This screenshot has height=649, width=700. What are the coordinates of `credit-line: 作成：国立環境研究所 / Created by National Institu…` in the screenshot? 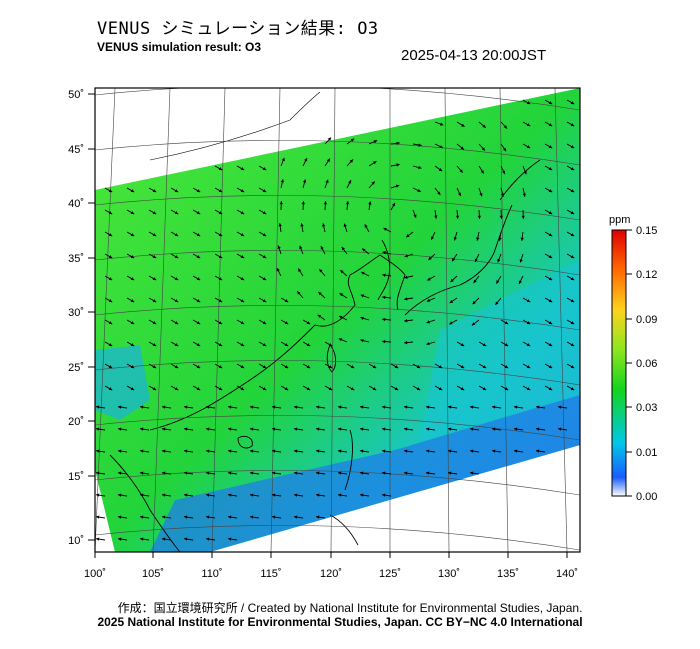 It's located at (350, 608).